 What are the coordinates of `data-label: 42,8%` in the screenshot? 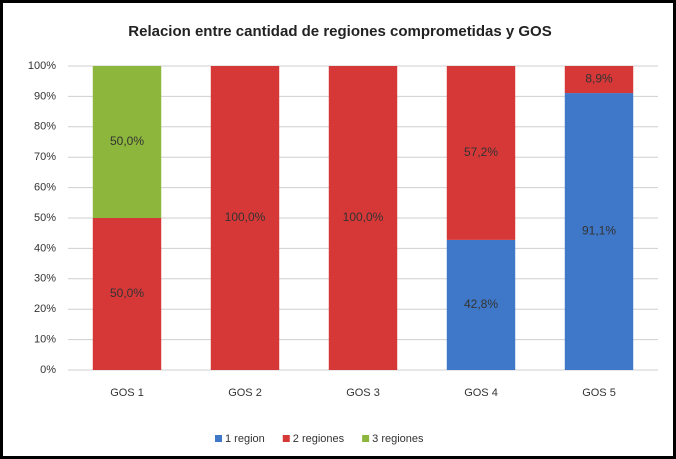 It's located at (481, 304).